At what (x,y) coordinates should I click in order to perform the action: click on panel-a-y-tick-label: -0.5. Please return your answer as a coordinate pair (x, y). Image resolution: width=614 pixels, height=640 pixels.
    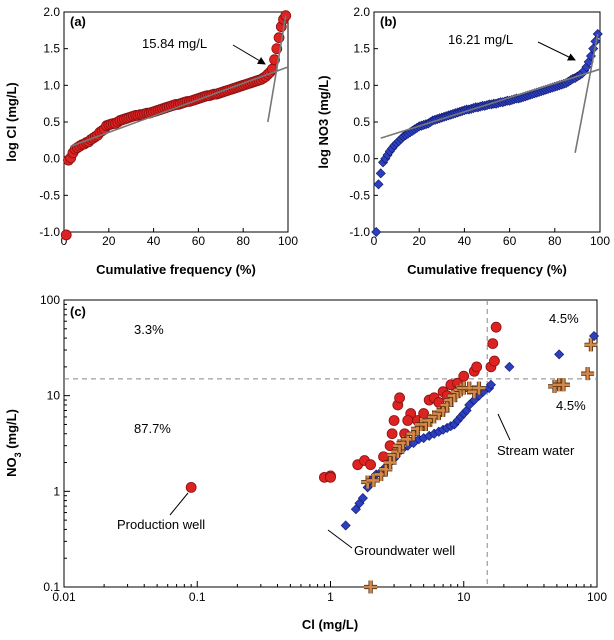
    Looking at the image, I should click on (49, 195).